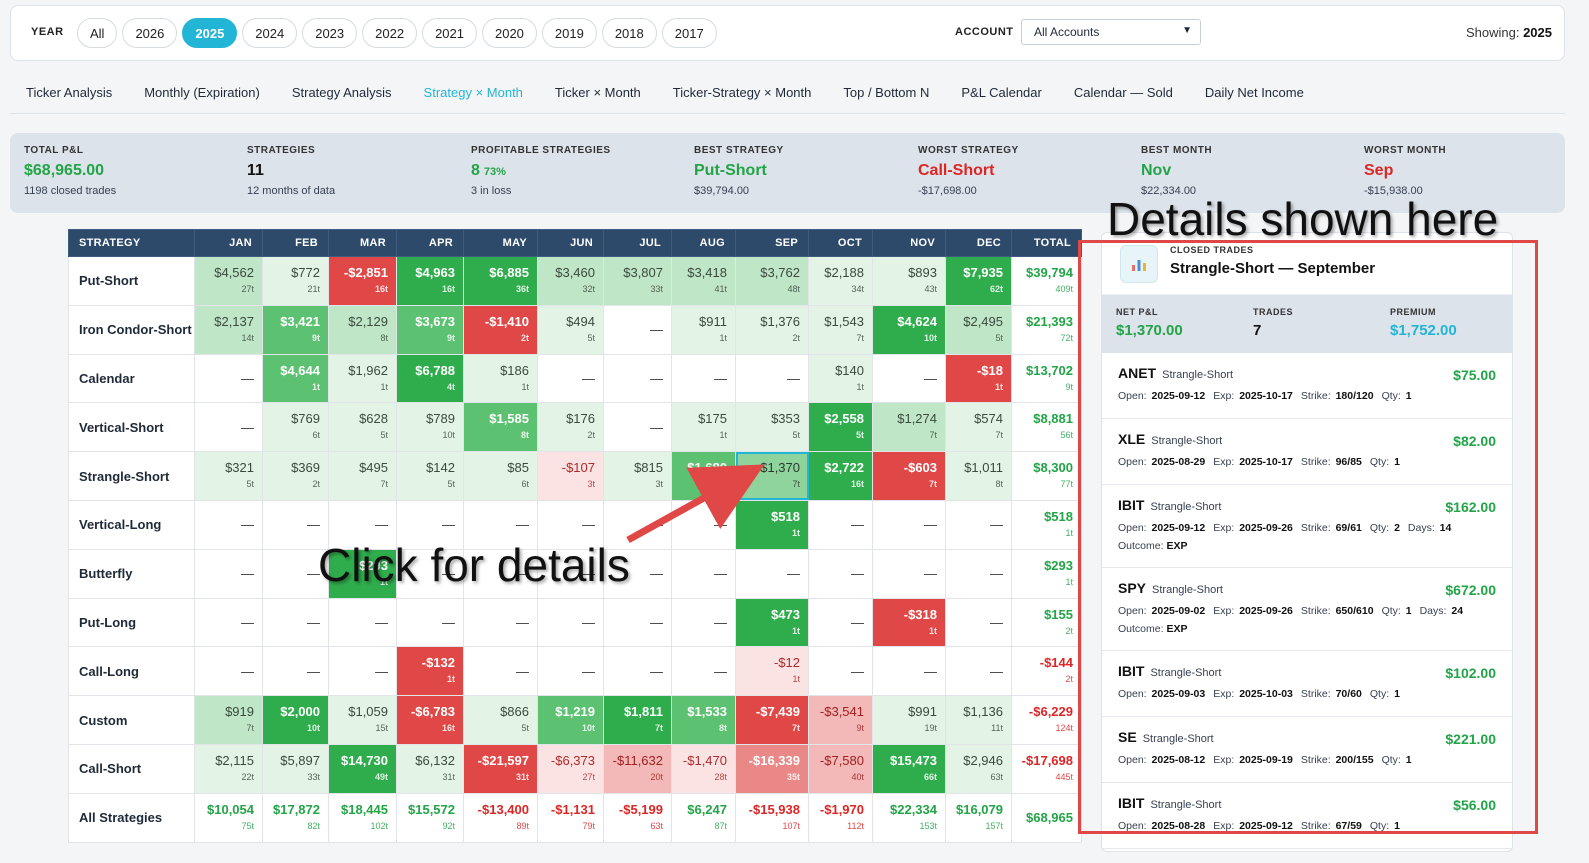 This screenshot has height=863, width=1589. What do you see at coordinates (430, 378) in the screenshot?
I see `table-cell: $6,788 4t` at bounding box center [430, 378].